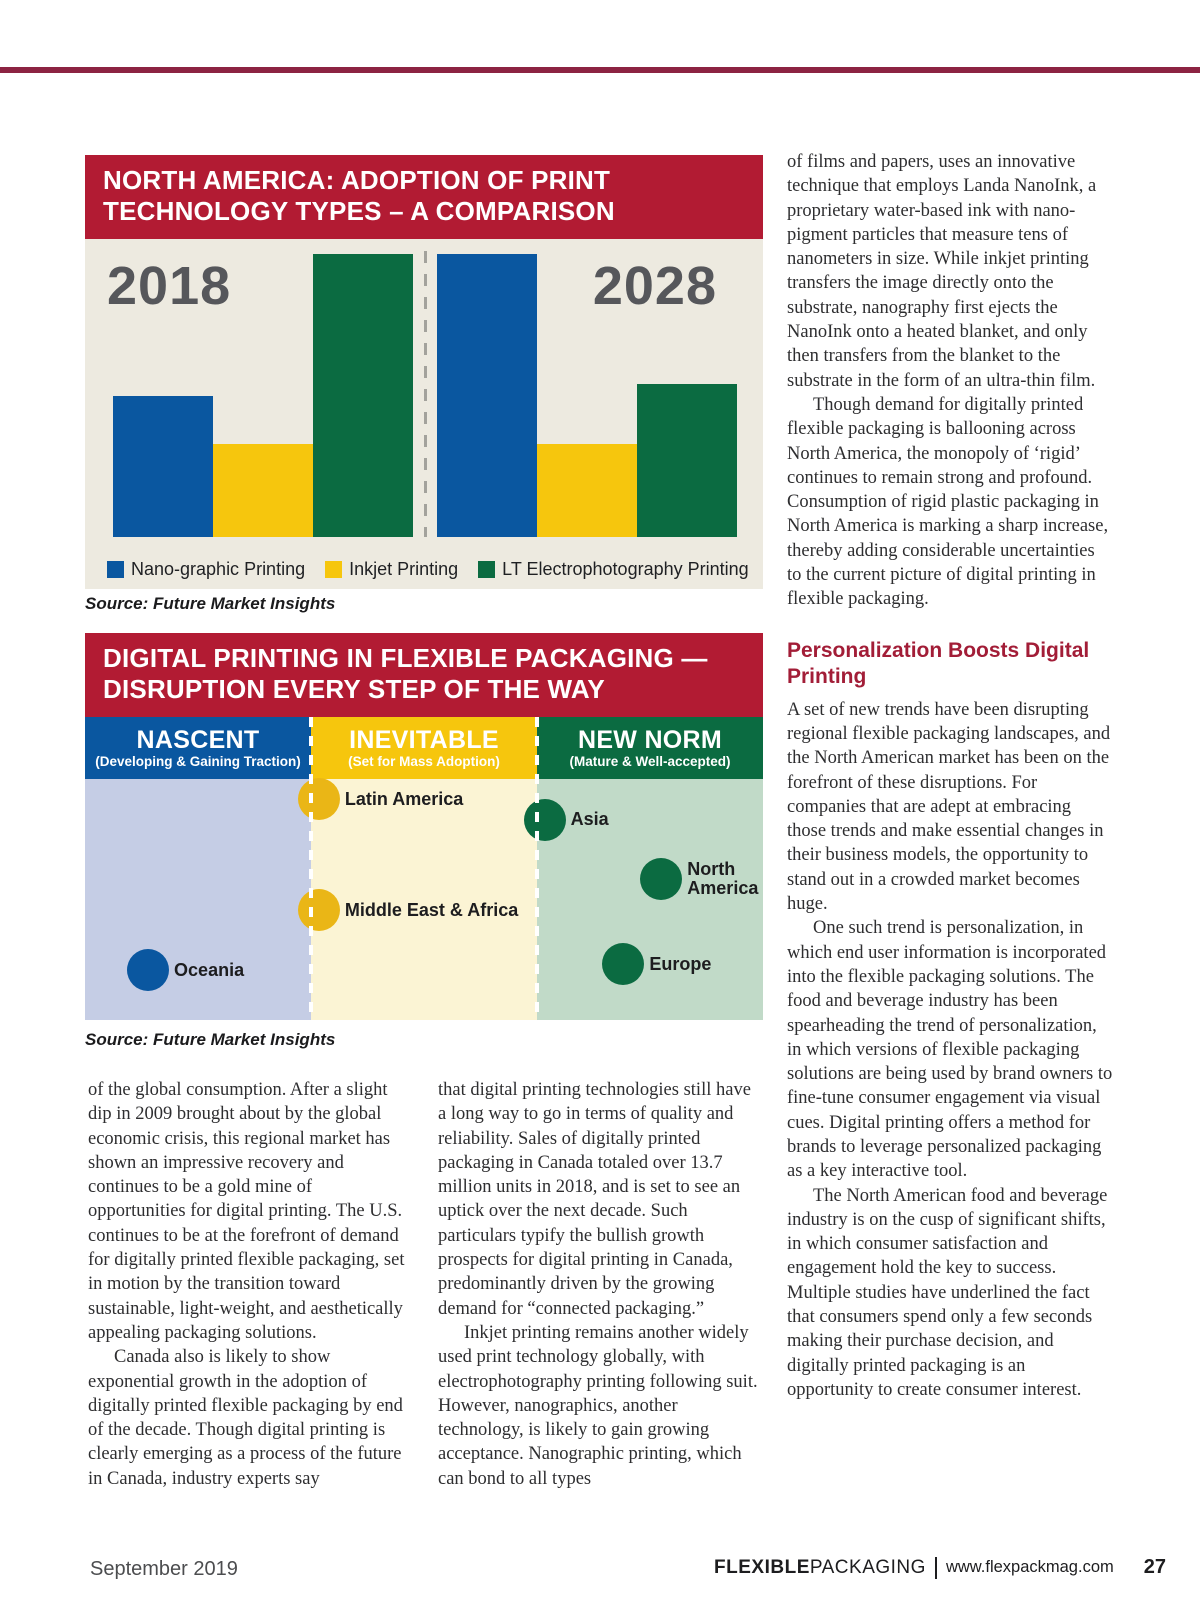 The height and width of the screenshot is (1613, 1200). Describe the element at coordinates (405, 658) in the screenshot. I see `chart2-title-line1: DIGITAL PRINTING IN FLEXIBLE PACKAGING —` at that location.